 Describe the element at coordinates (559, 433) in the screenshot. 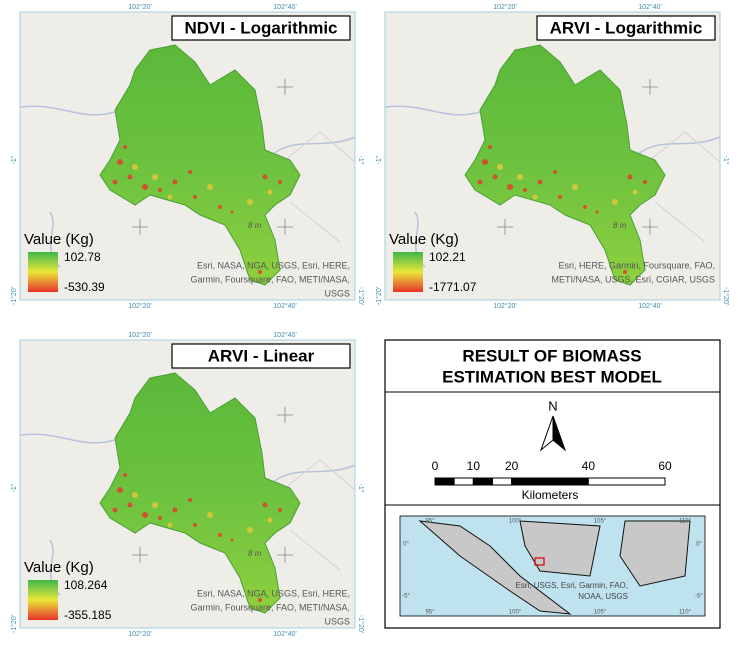

I see `north-arrow` at that location.